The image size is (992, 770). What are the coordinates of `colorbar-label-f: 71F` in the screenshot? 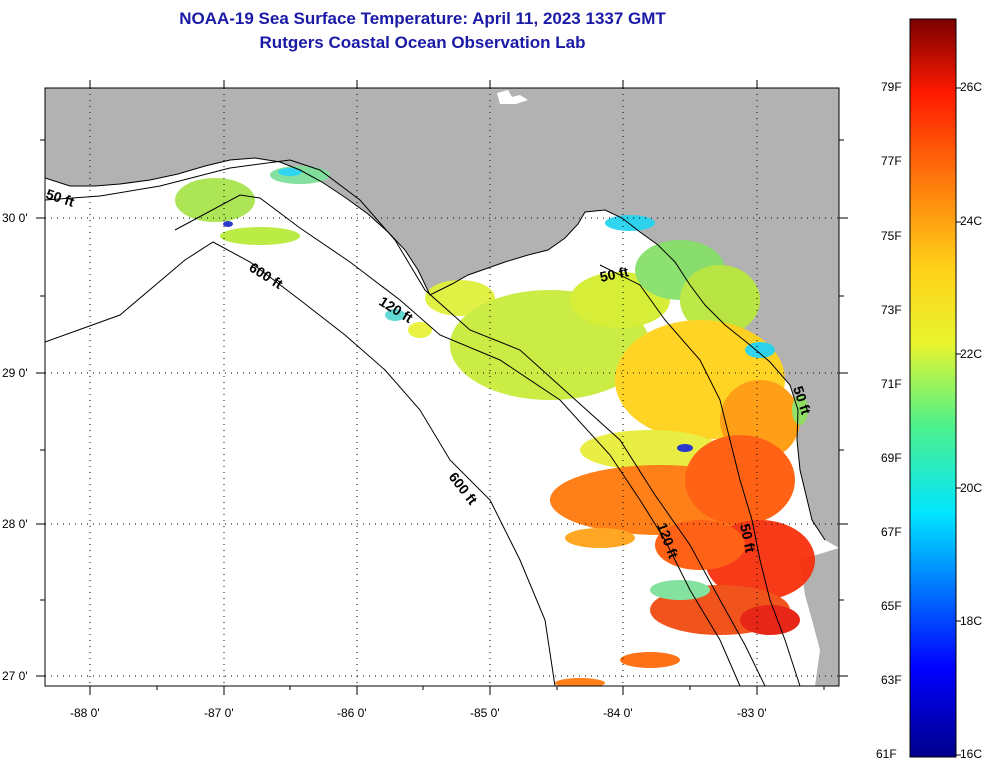 It's located at (891, 384).